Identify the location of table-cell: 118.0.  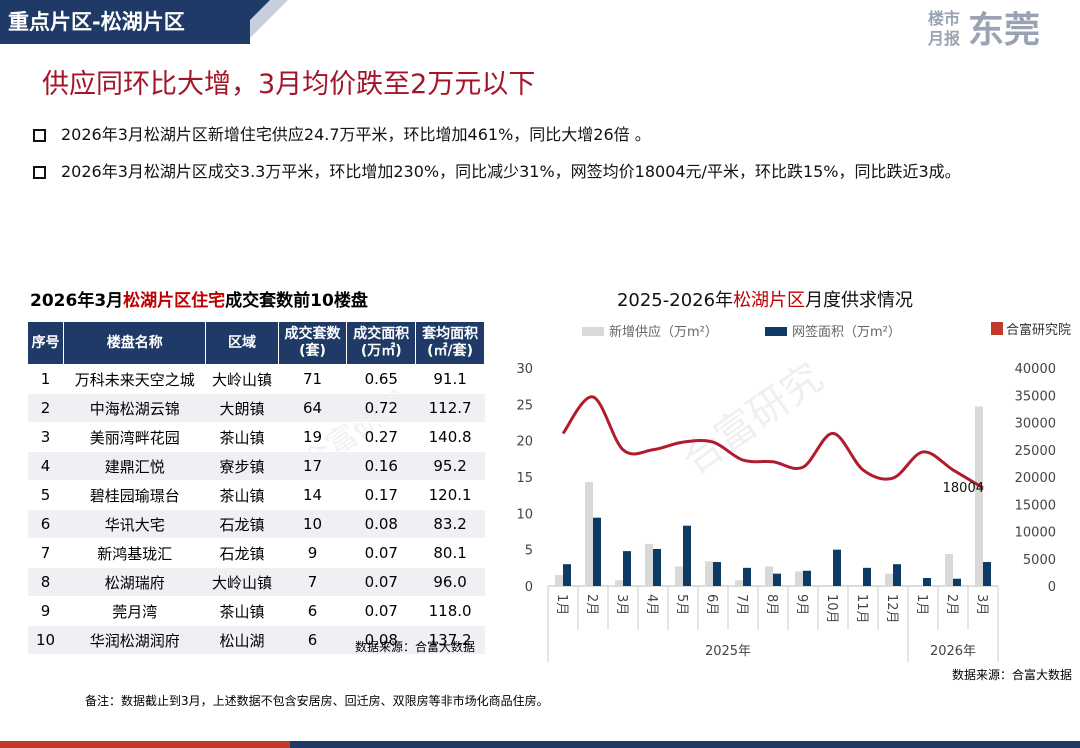
(450, 611).